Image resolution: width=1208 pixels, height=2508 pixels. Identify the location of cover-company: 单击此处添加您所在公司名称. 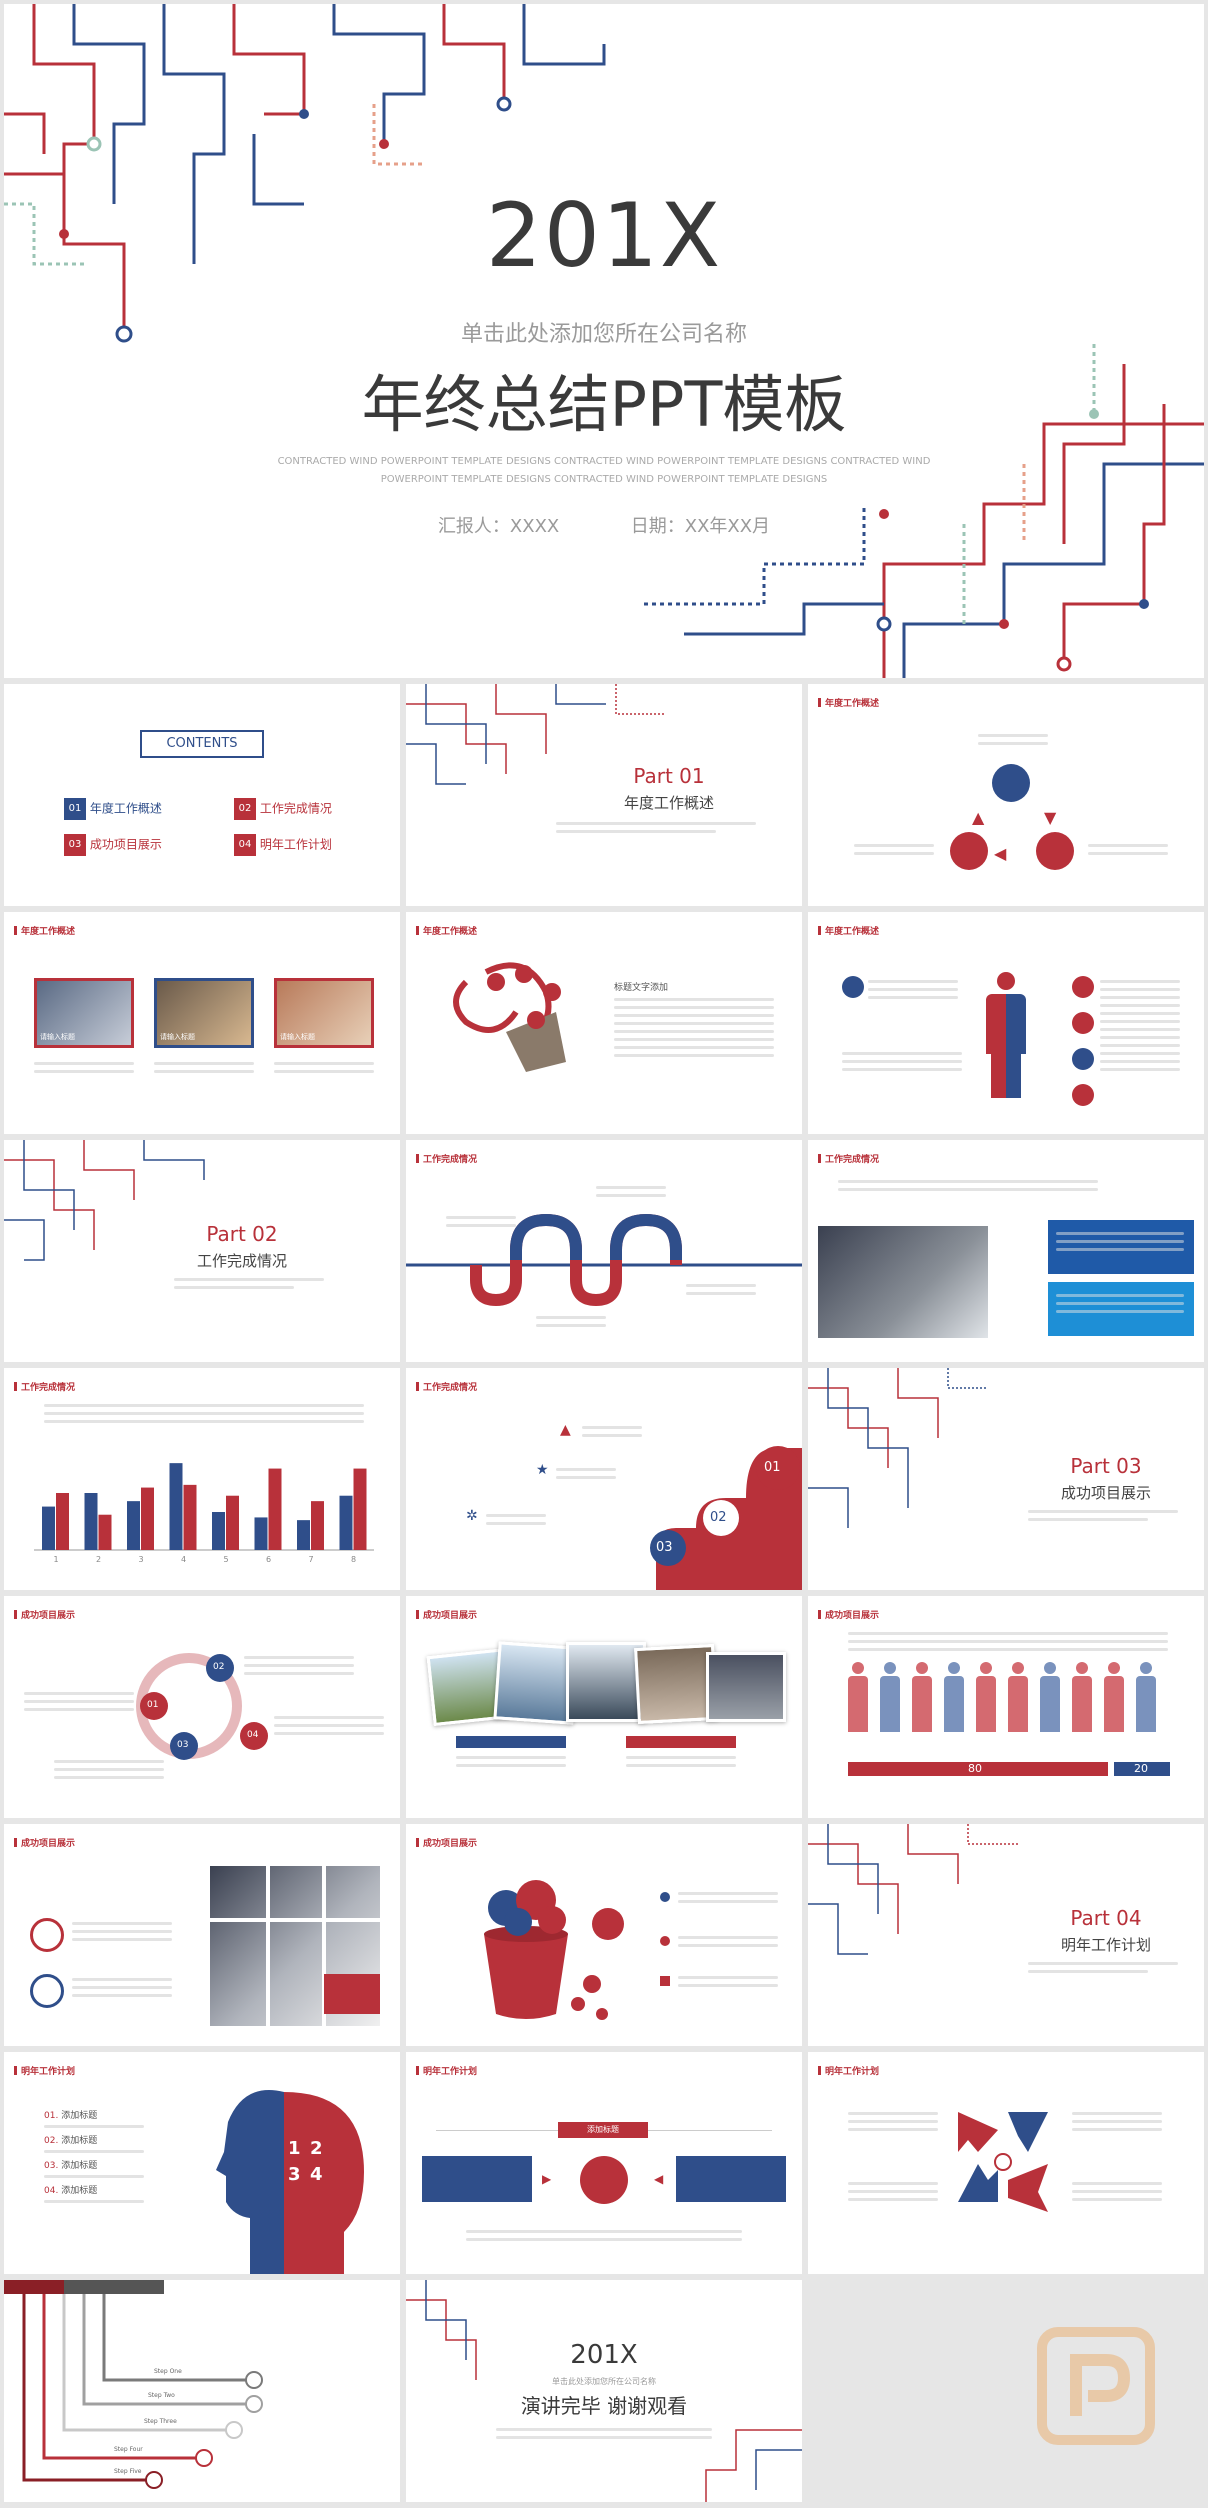
(603, 334).